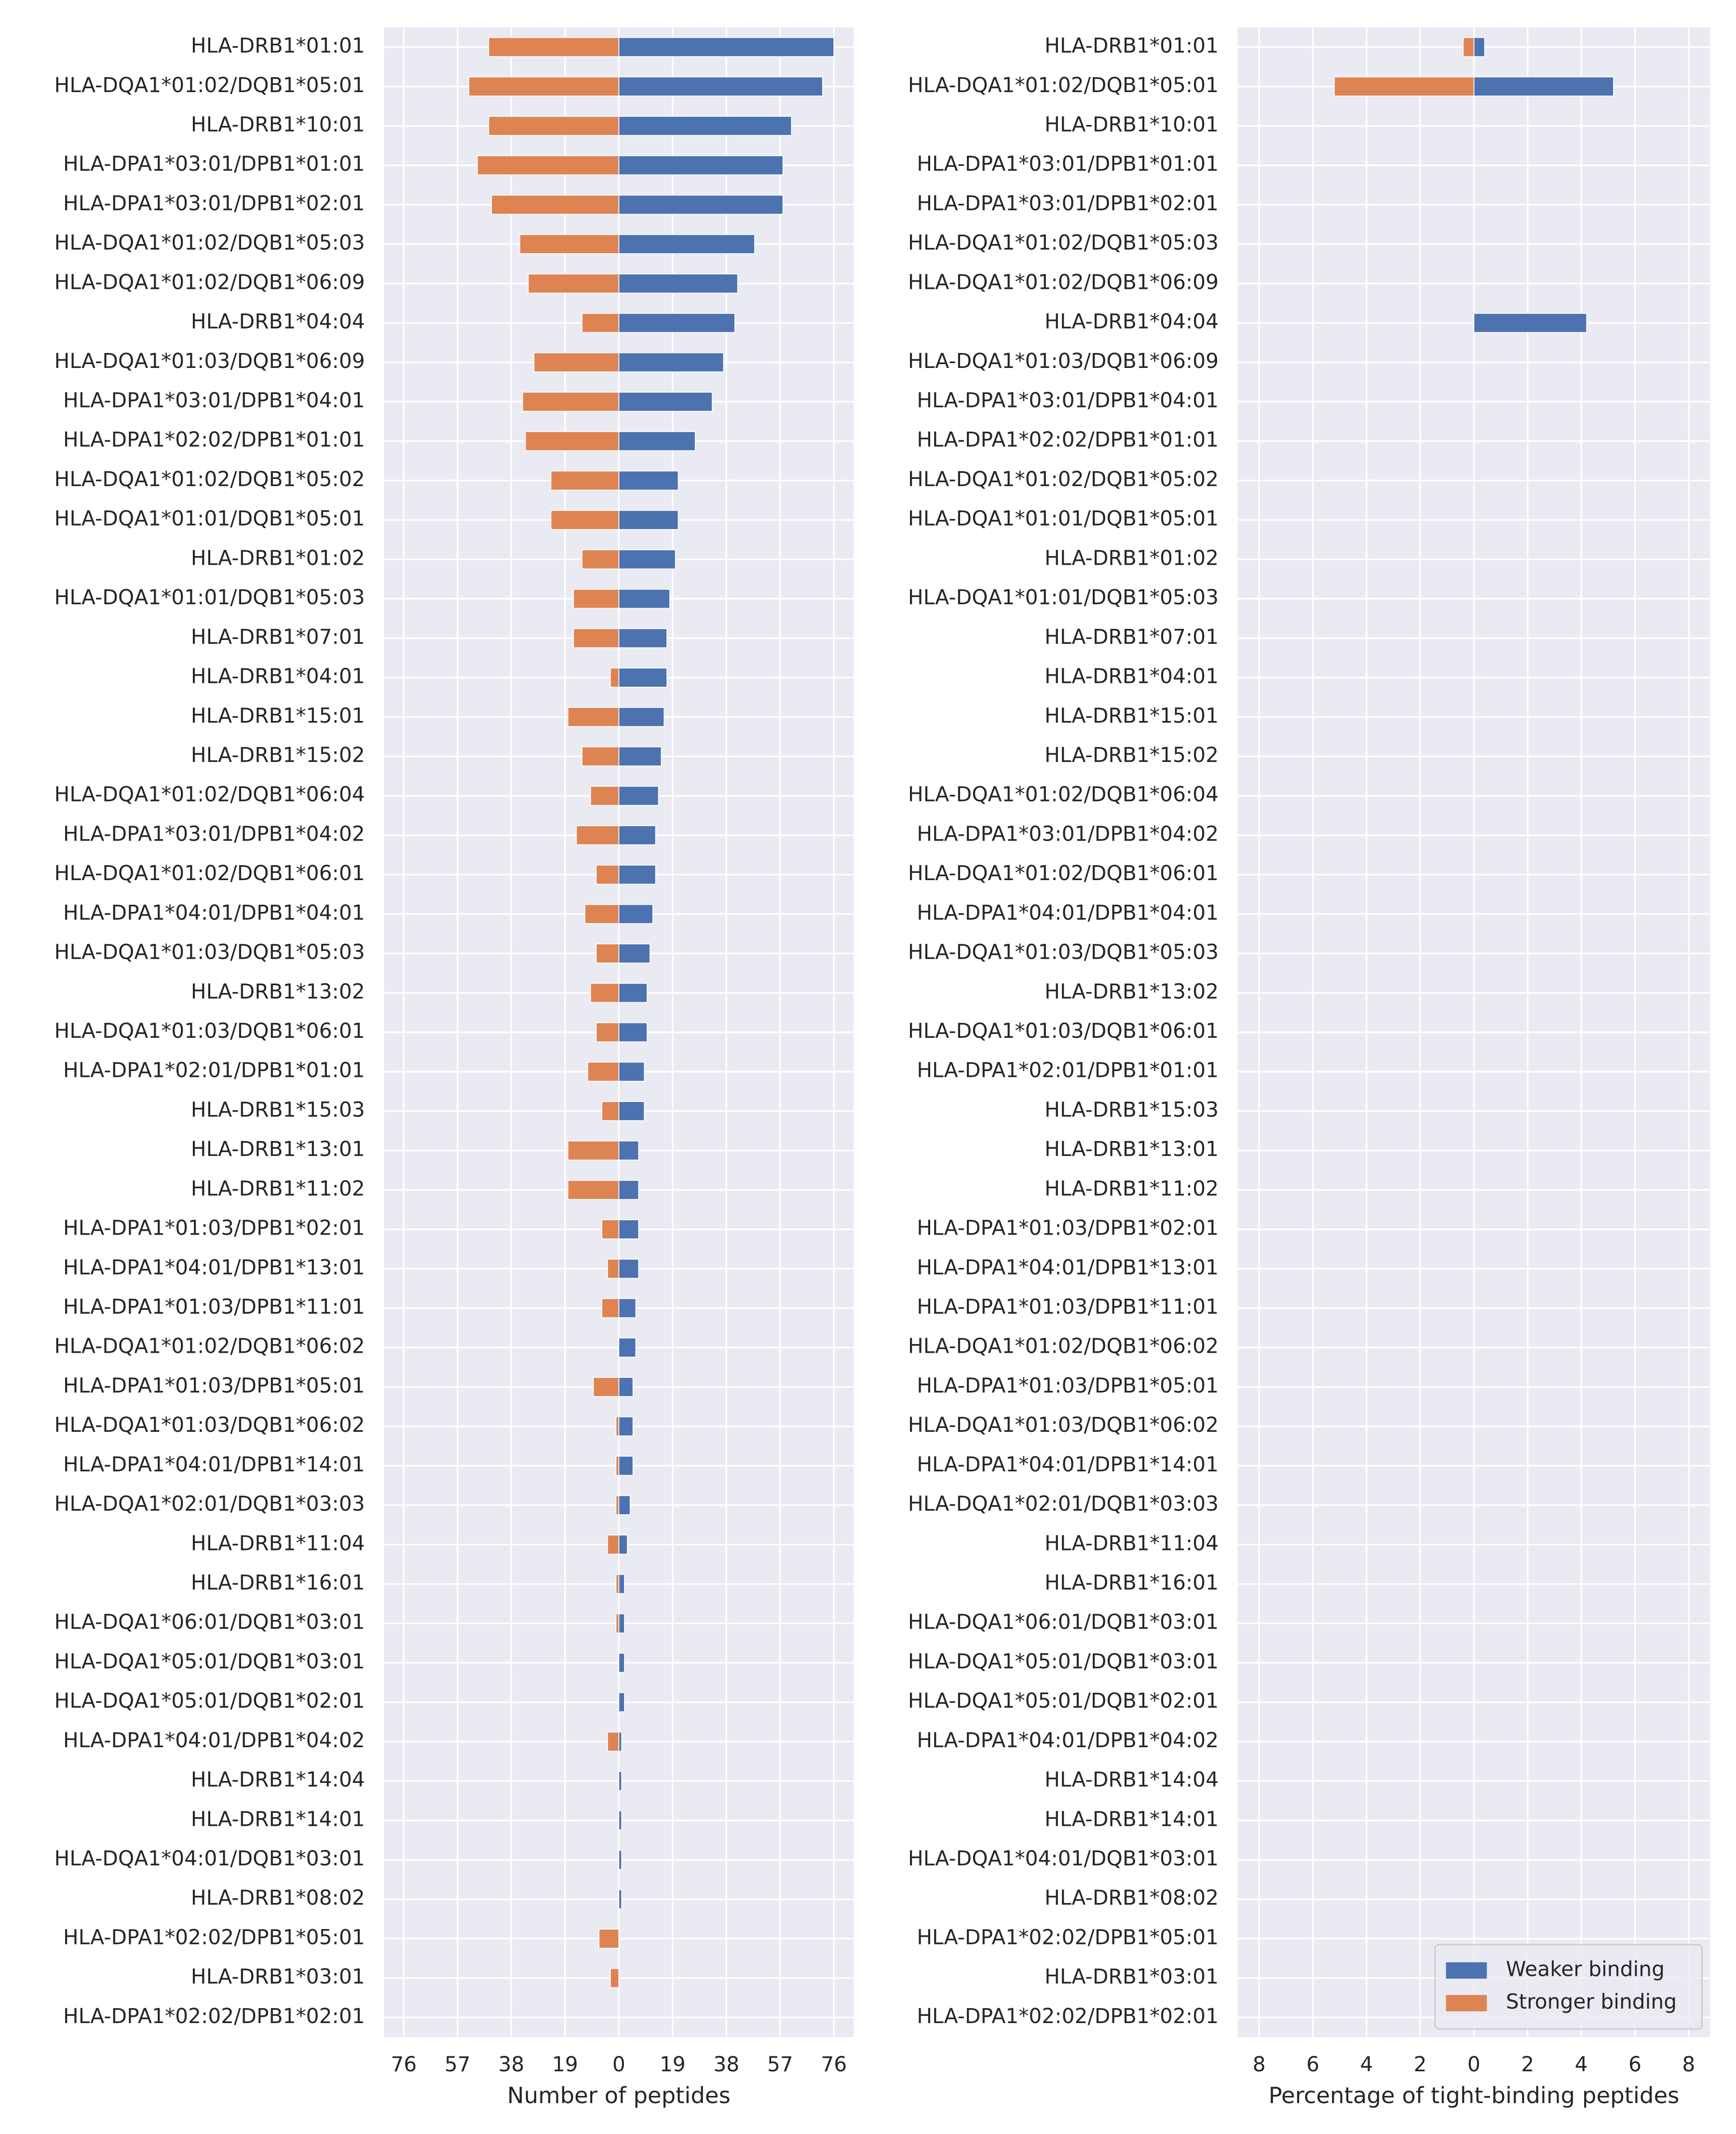 Image resolution: width=1736 pixels, height=2134 pixels. Describe the element at coordinates (1064, 1622) in the screenshot. I see `y-tick-label: HLA-DQA1*06:01/DQB1*03:01` at that location.